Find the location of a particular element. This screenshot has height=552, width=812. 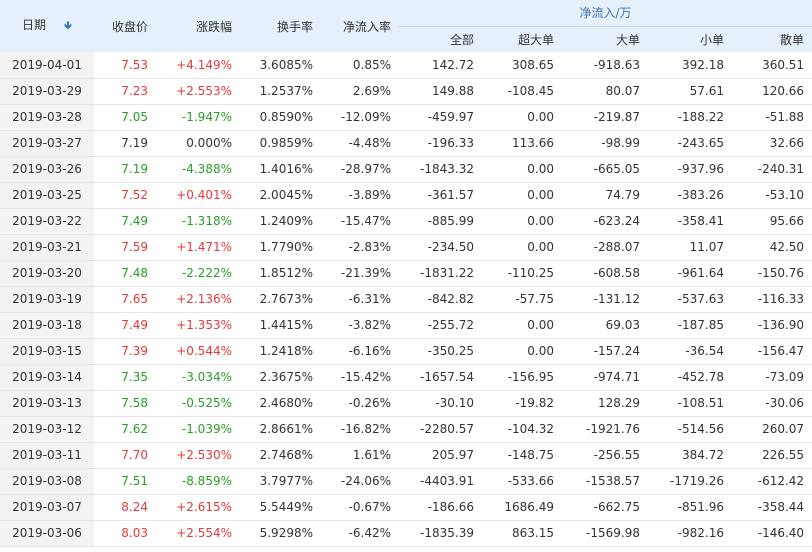

net-inflow-all-cell: -186.66 is located at coordinates (440, 507).